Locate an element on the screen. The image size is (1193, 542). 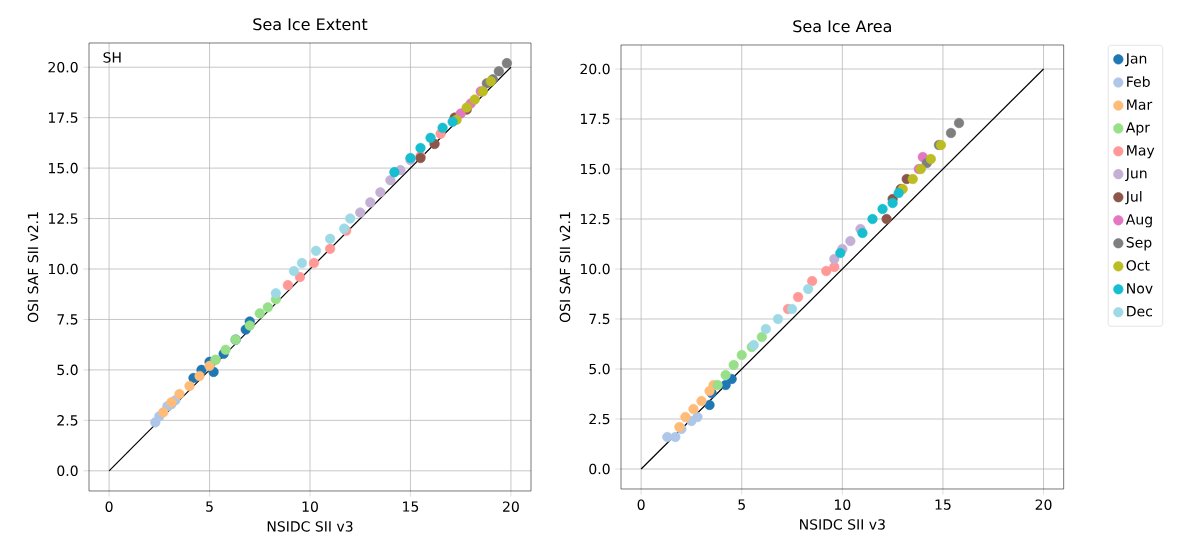
legend-label: Sep is located at coordinates (1139, 244).